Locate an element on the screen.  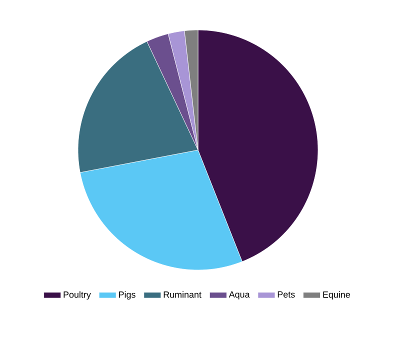
legend-label: Pets is located at coordinates (286, 294).